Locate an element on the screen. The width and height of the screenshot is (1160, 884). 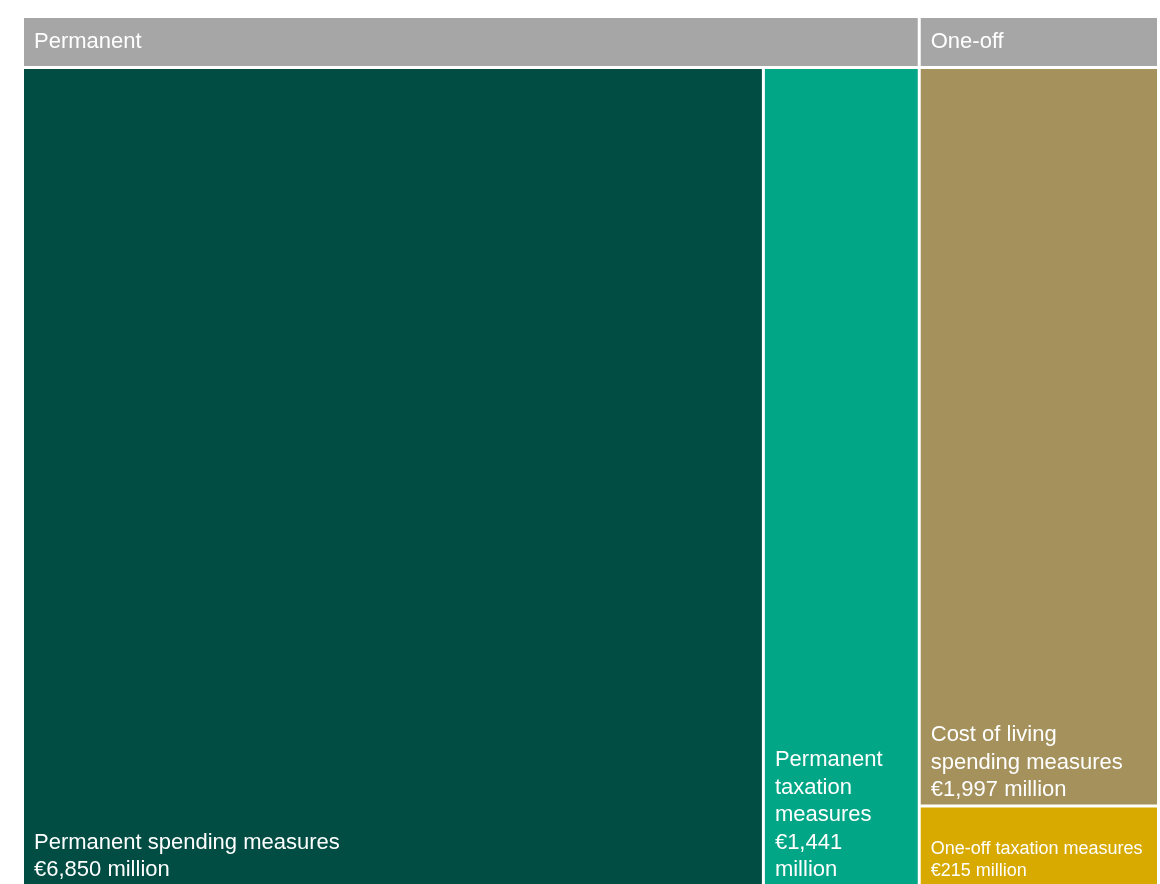
data-label: €1,441 million is located at coordinates (808, 854).